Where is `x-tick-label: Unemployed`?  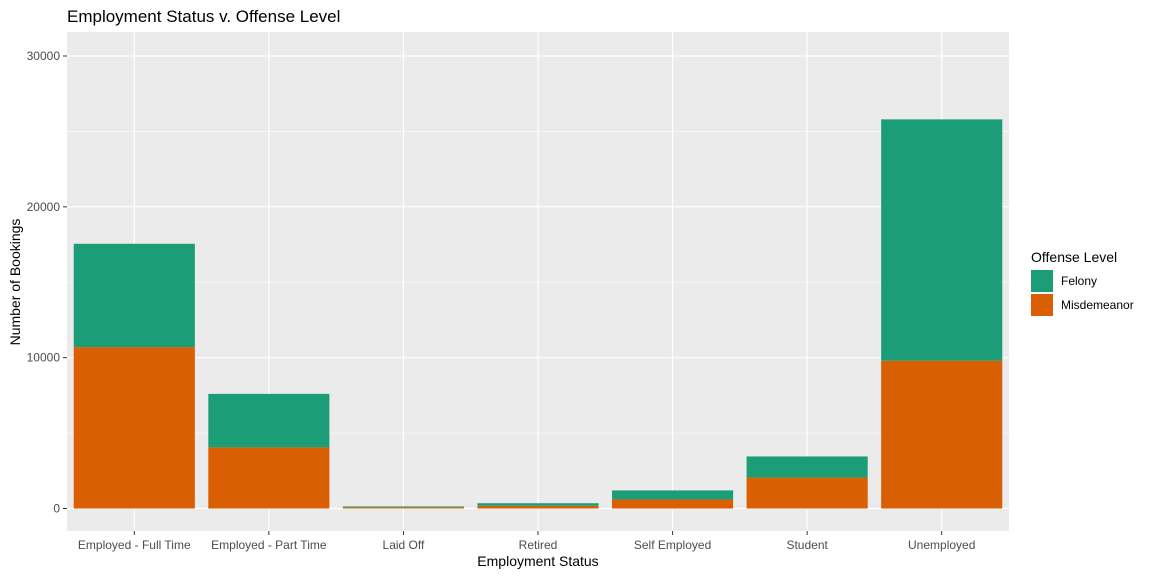 x-tick-label: Unemployed is located at coordinates (941, 545).